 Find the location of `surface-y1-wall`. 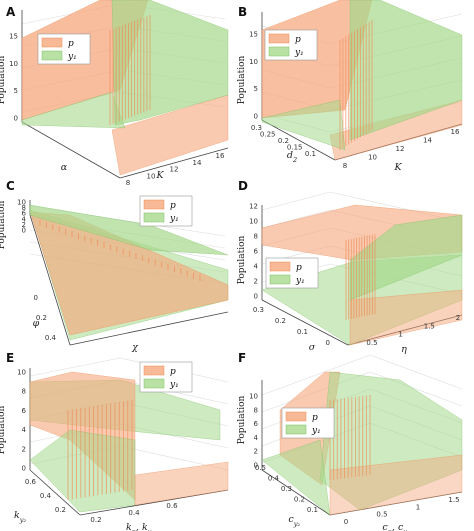

surface-y1-wall is located at coordinates (406, 70).